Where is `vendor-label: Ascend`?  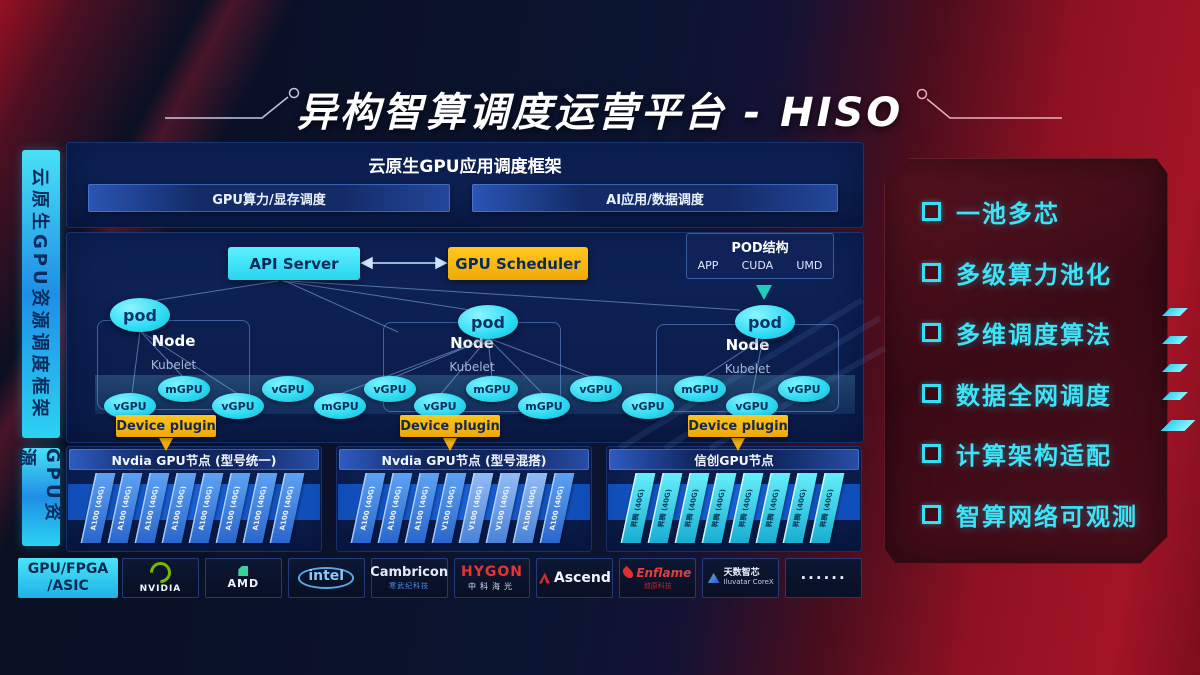 vendor-label: Ascend is located at coordinates (582, 578).